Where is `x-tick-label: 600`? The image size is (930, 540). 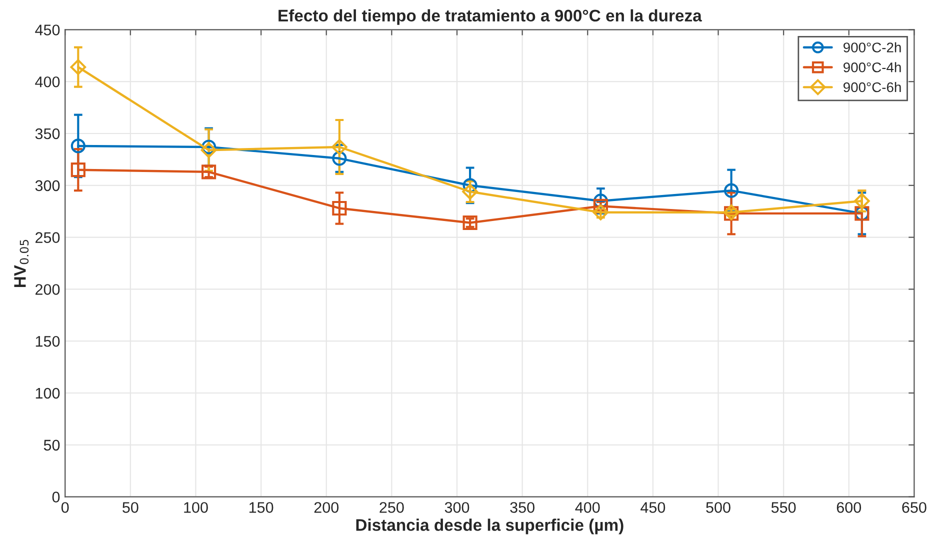 x-tick-label: 600 is located at coordinates (849, 507).